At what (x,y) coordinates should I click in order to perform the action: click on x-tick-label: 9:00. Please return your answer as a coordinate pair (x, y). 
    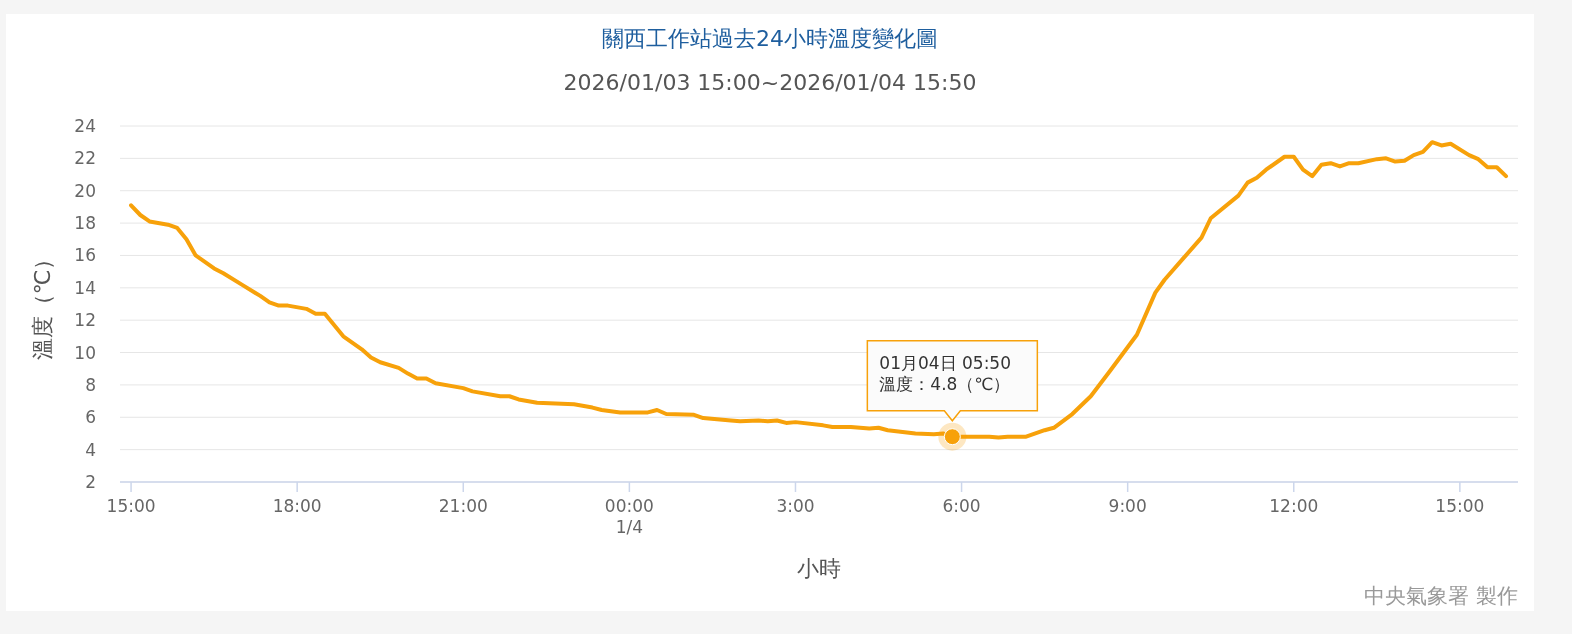
    Looking at the image, I should click on (1127, 506).